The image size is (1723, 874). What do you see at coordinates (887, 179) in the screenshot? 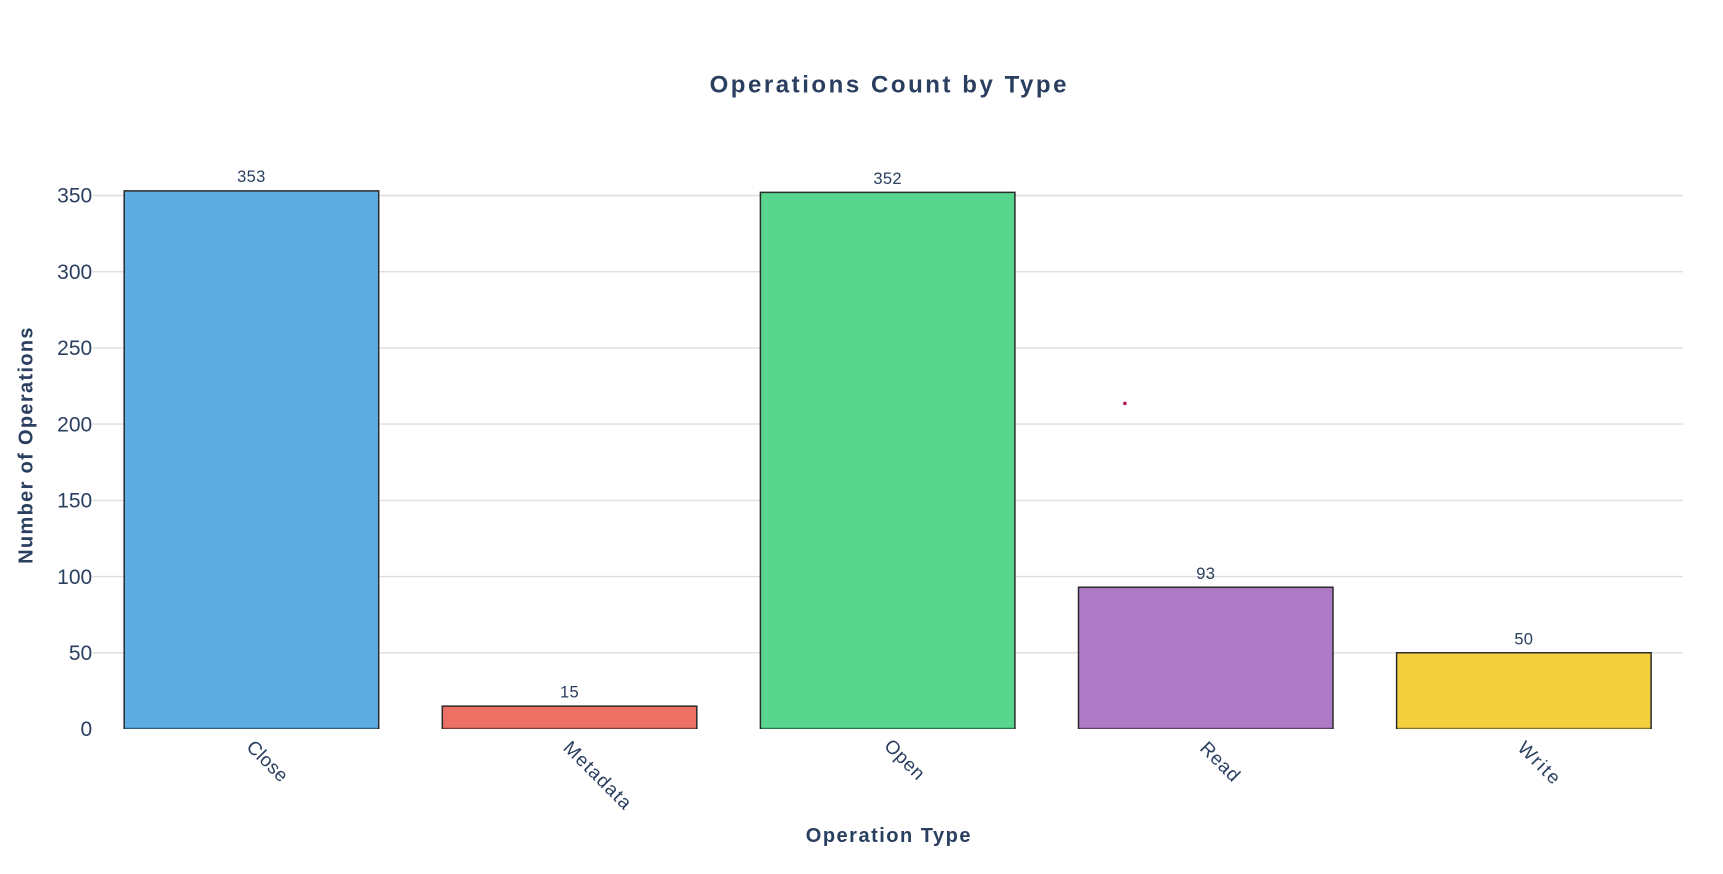
I see `svg-text: 352` at bounding box center [887, 179].